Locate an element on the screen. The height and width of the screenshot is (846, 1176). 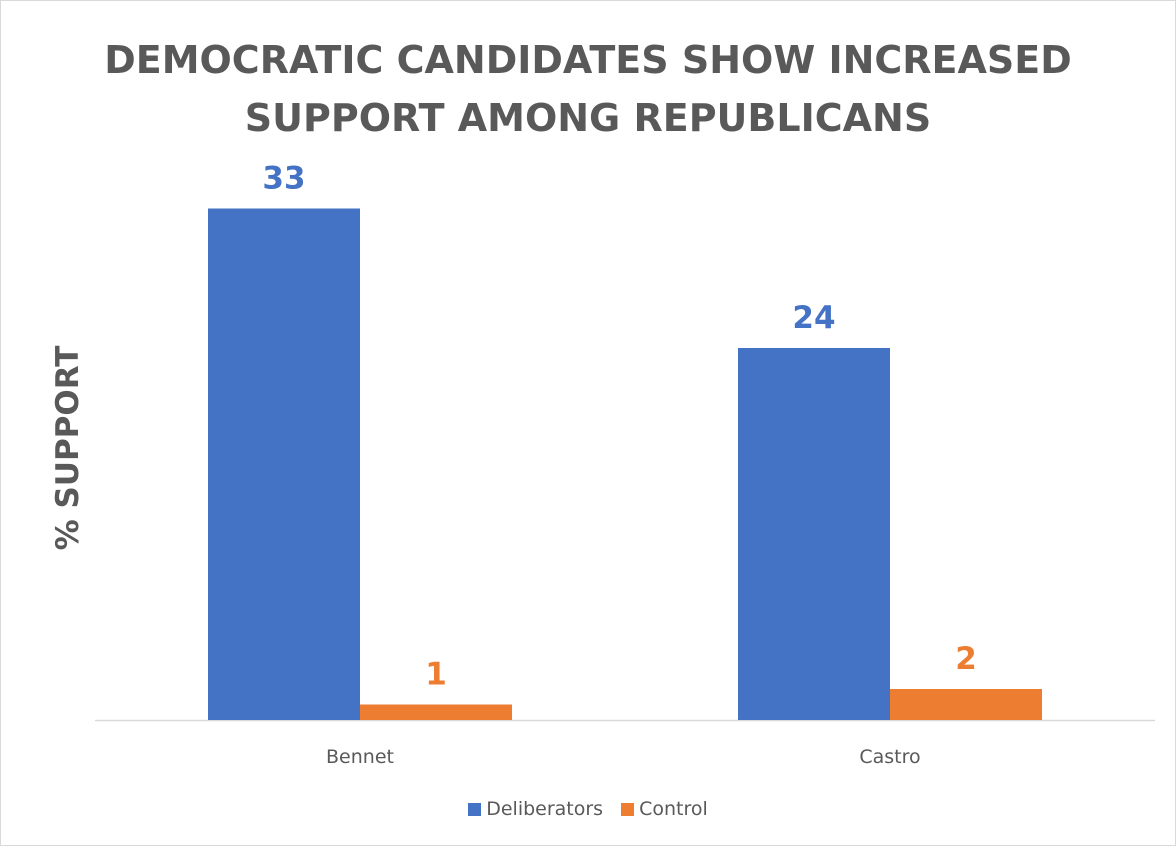
legend-swatch-control is located at coordinates (628, 809).